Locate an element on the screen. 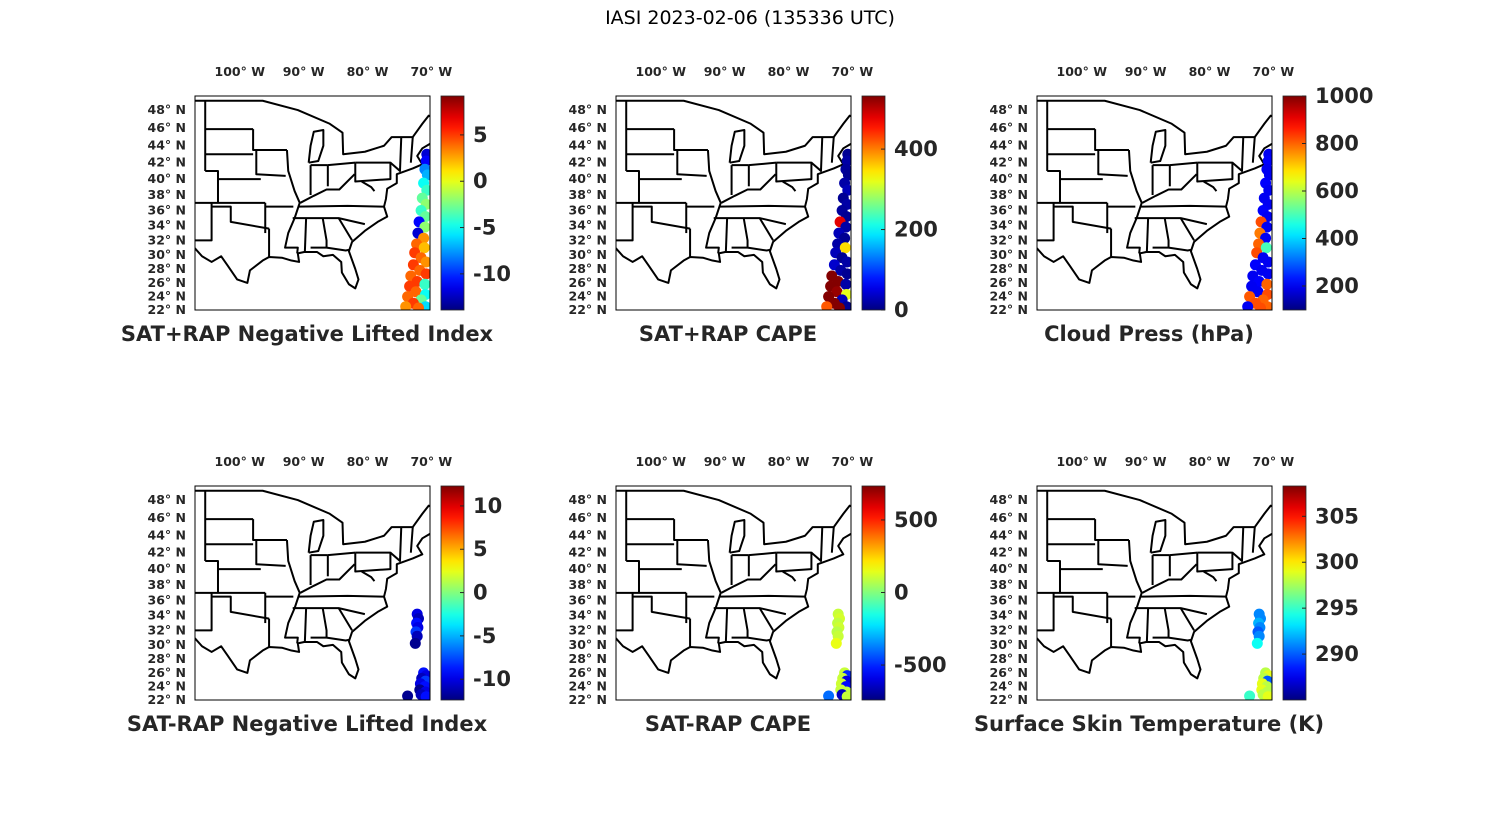  figure-title: IASI 2023-02-06 (135336 UTC) is located at coordinates (750, 18).